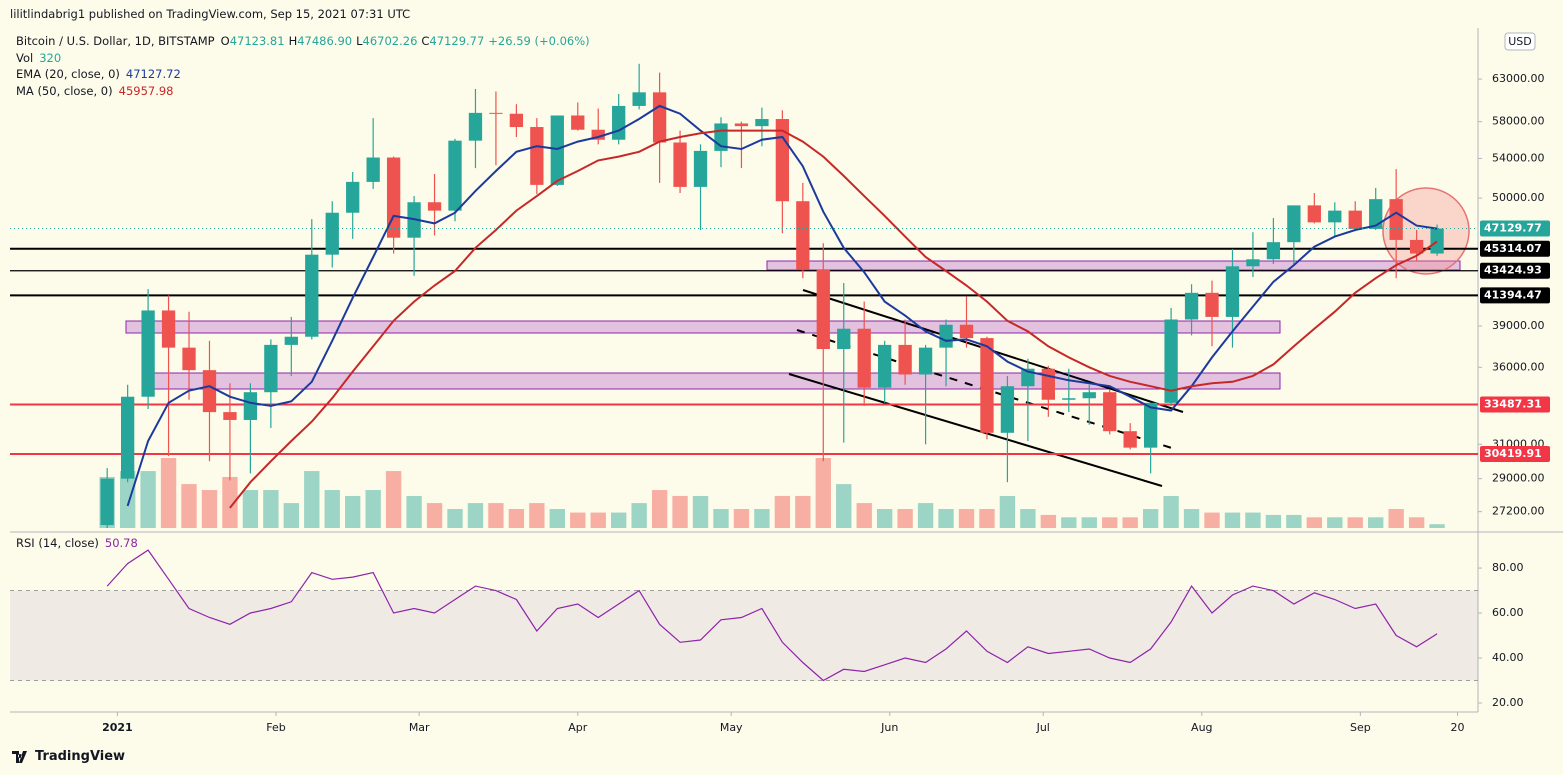  I want to click on y-tick-label: 63000.00, so click(1518, 78).